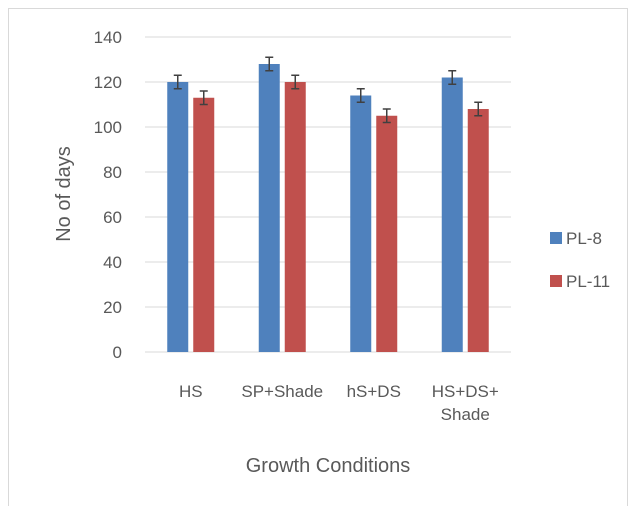  Describe the element at coordinates (584, 238) in the screenshot. I see `legend-label: PL-8` at that location.